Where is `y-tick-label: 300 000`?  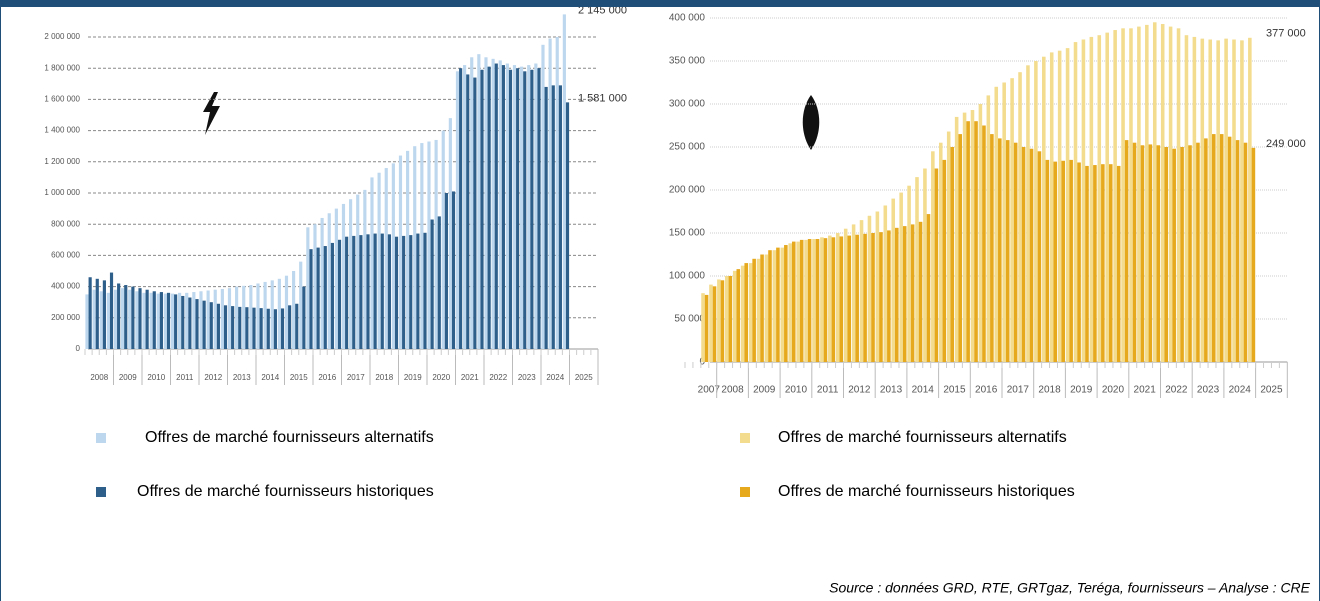 y-tick-label: 300 000 is located at coordinates (687, 104).